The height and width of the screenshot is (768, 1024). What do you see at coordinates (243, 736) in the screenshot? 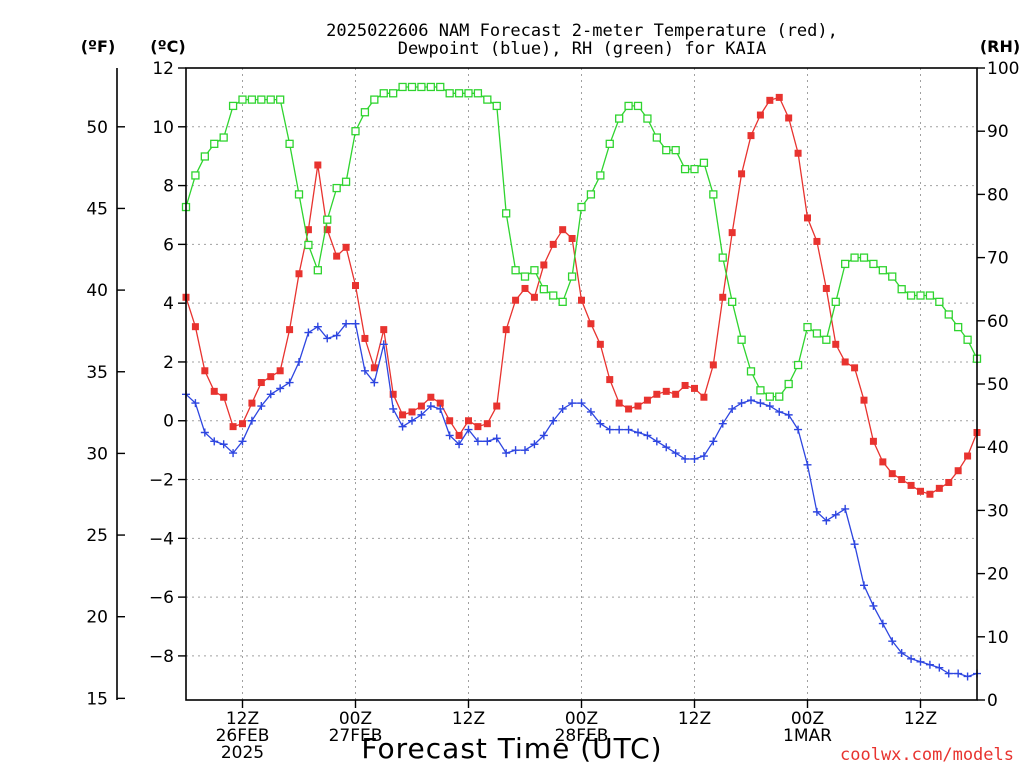
I see `x-tick-label: 26FEB` at bounding box center [243, 736].